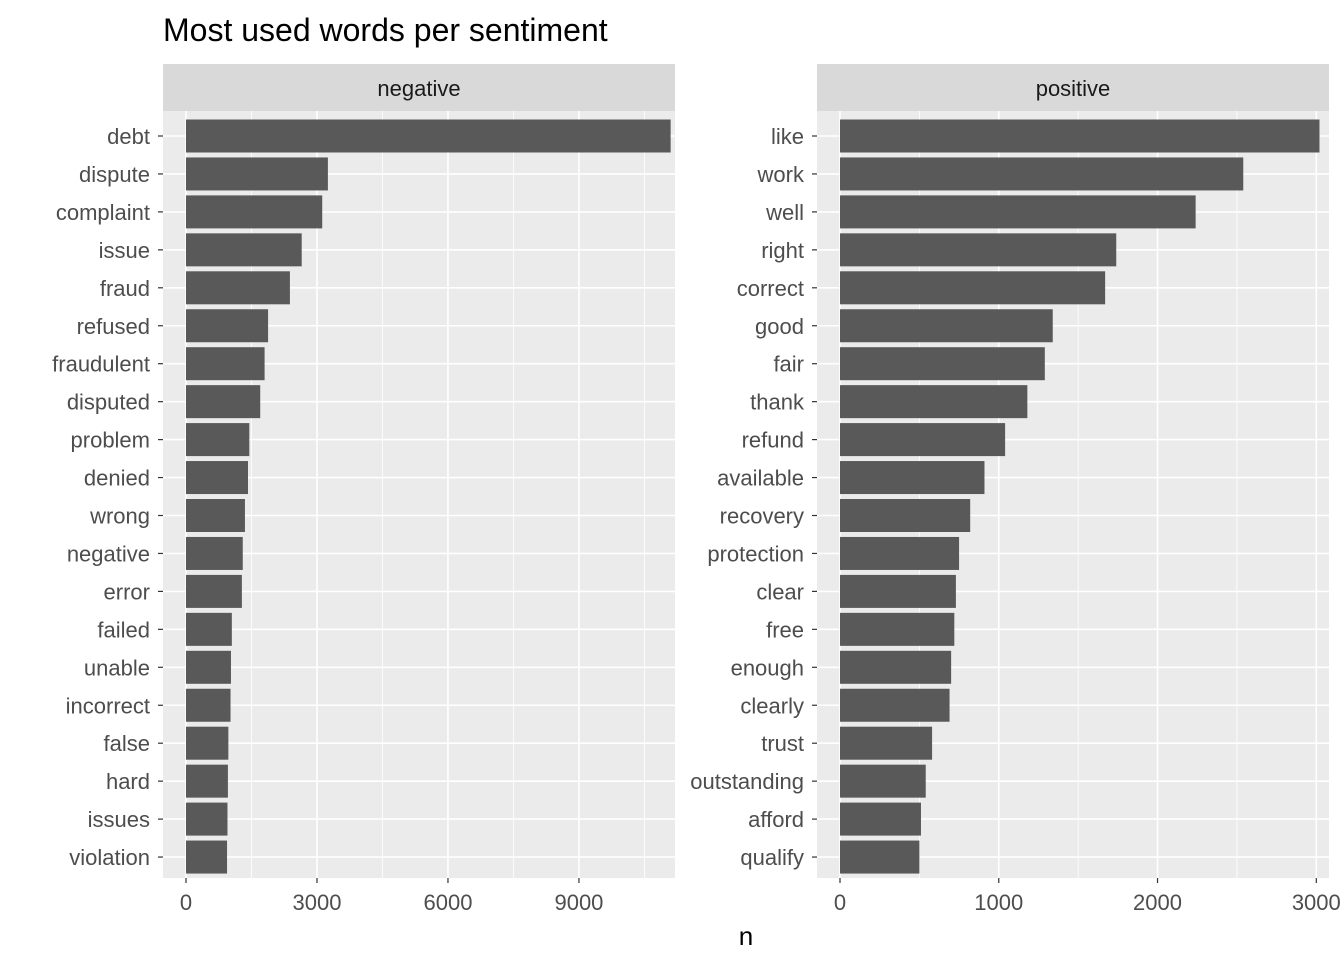 The image size is (1344, 960). What do you see at coordinates (208, 705) in the screenshot?
I see `bar-incorrect` at bounding box center [208, 705].